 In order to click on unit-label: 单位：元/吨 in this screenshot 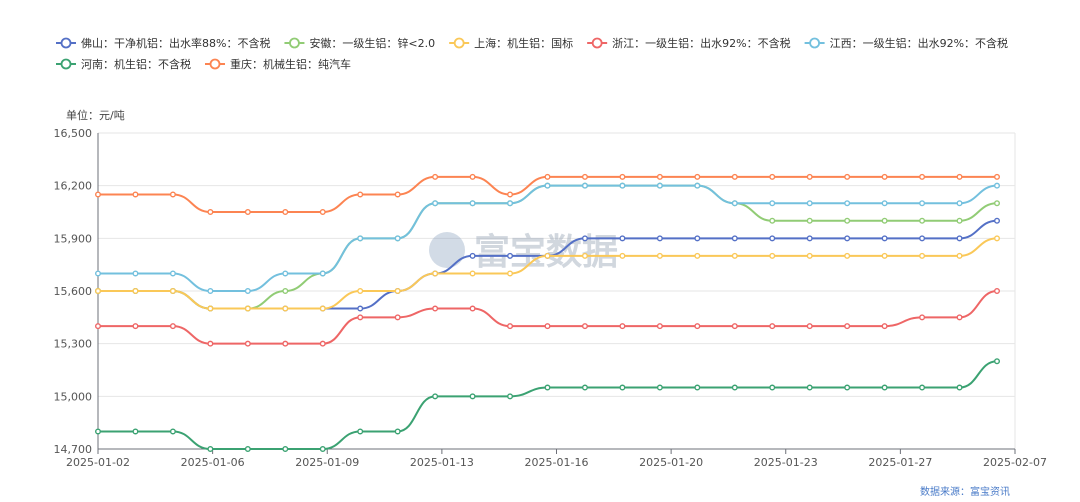, I will do `click(95, 115)`.